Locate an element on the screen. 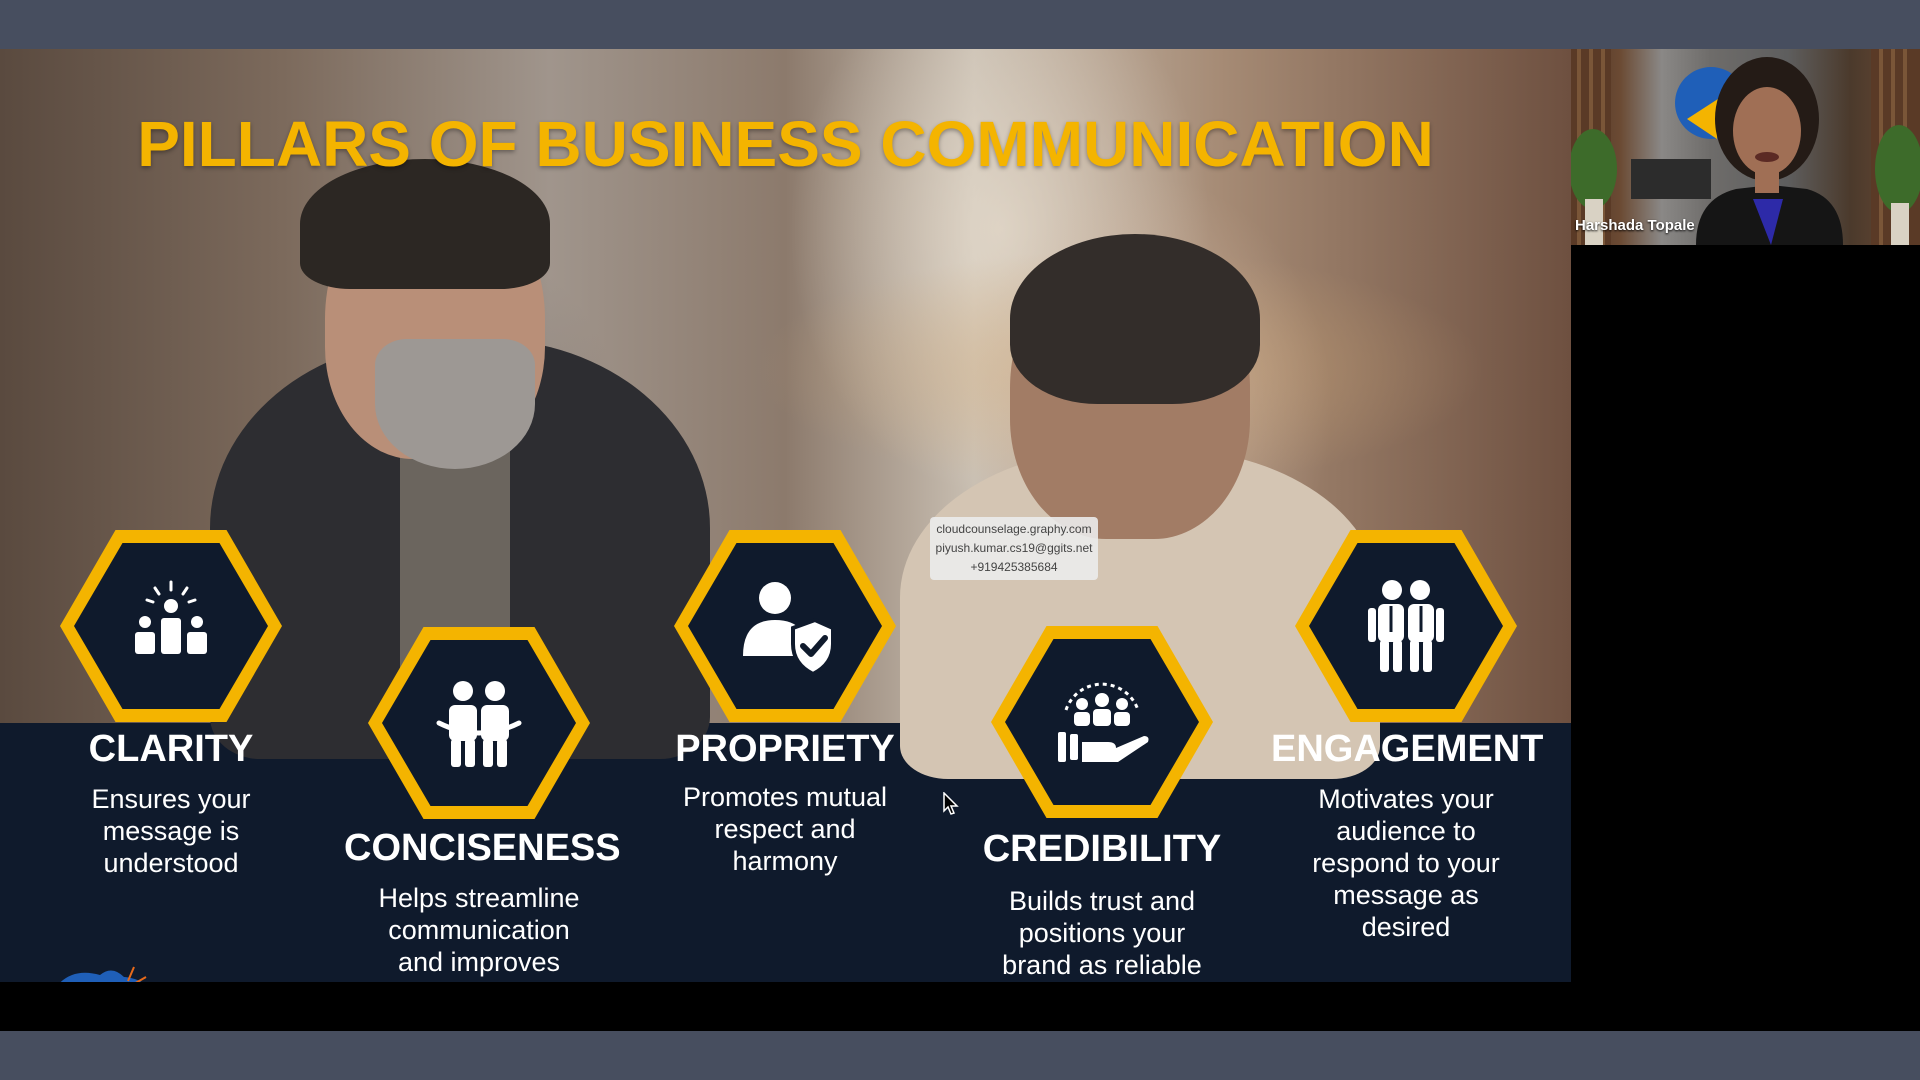  pillar-description: Ensures your message is understood is located at coordinates (171, 831).